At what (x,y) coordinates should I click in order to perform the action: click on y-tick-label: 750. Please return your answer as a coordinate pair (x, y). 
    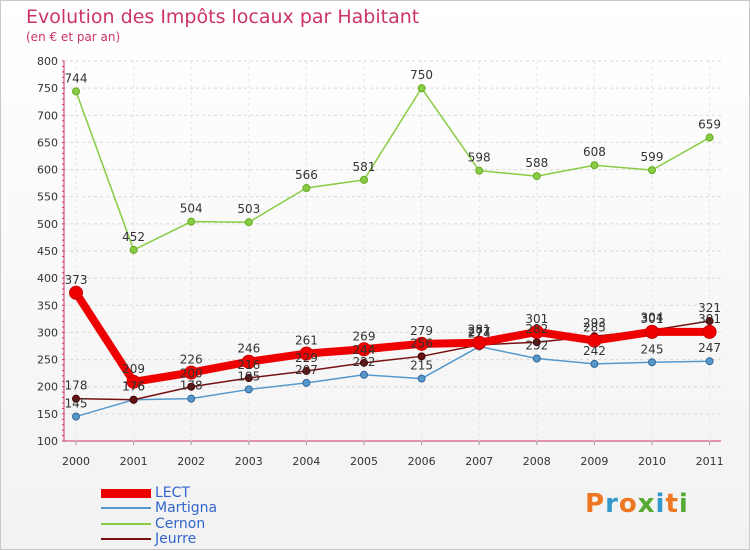
    Looking at the image, I should click on (47, 88).